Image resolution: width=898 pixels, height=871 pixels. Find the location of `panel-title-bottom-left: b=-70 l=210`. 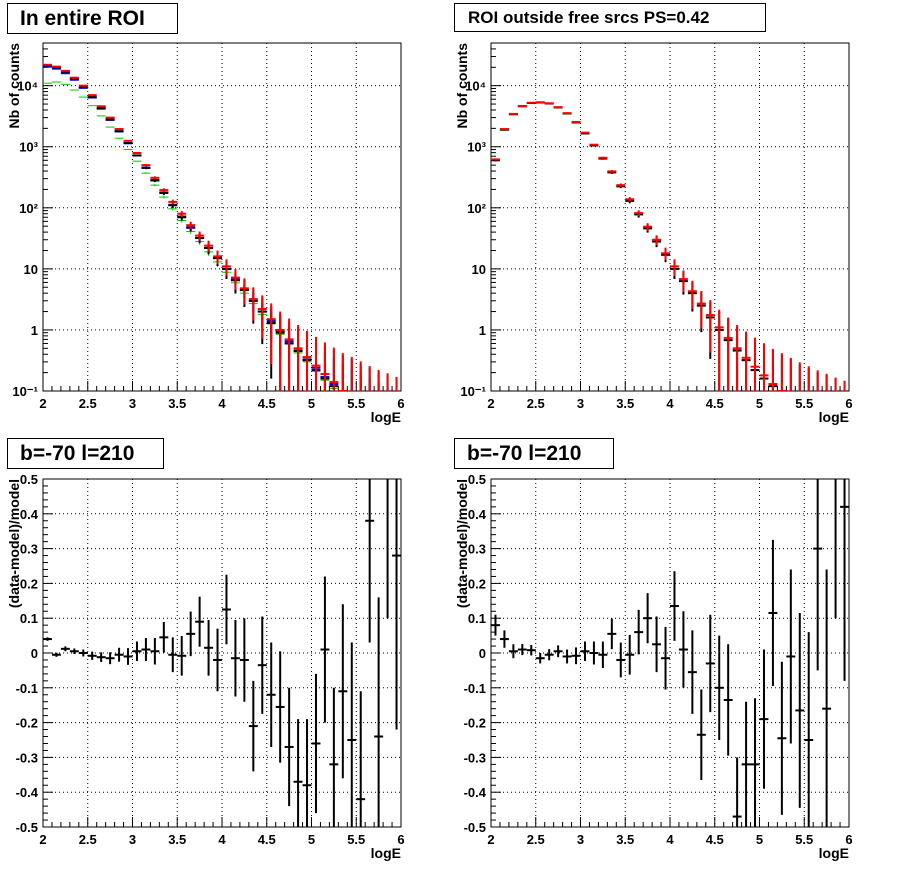

panel-title-bottom-left: b=-70 l=210 is located at coordinates (85, 453).